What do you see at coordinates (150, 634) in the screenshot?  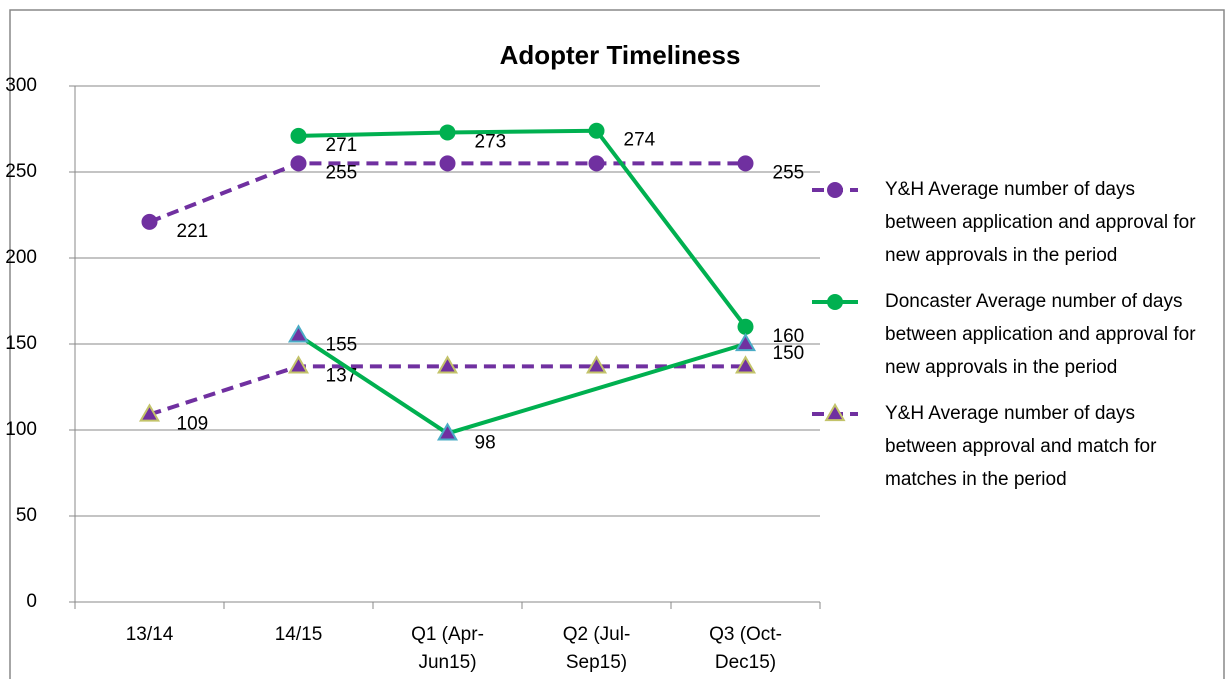 I see `x-tick-label: 13/14` at bounding box center [150, 634].